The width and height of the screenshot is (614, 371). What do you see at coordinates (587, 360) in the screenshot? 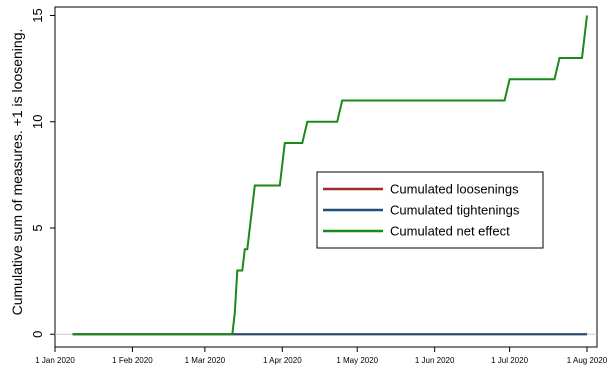
I see `x-tick-label: 1 Aug 2020` at bounding box center [587, 360].